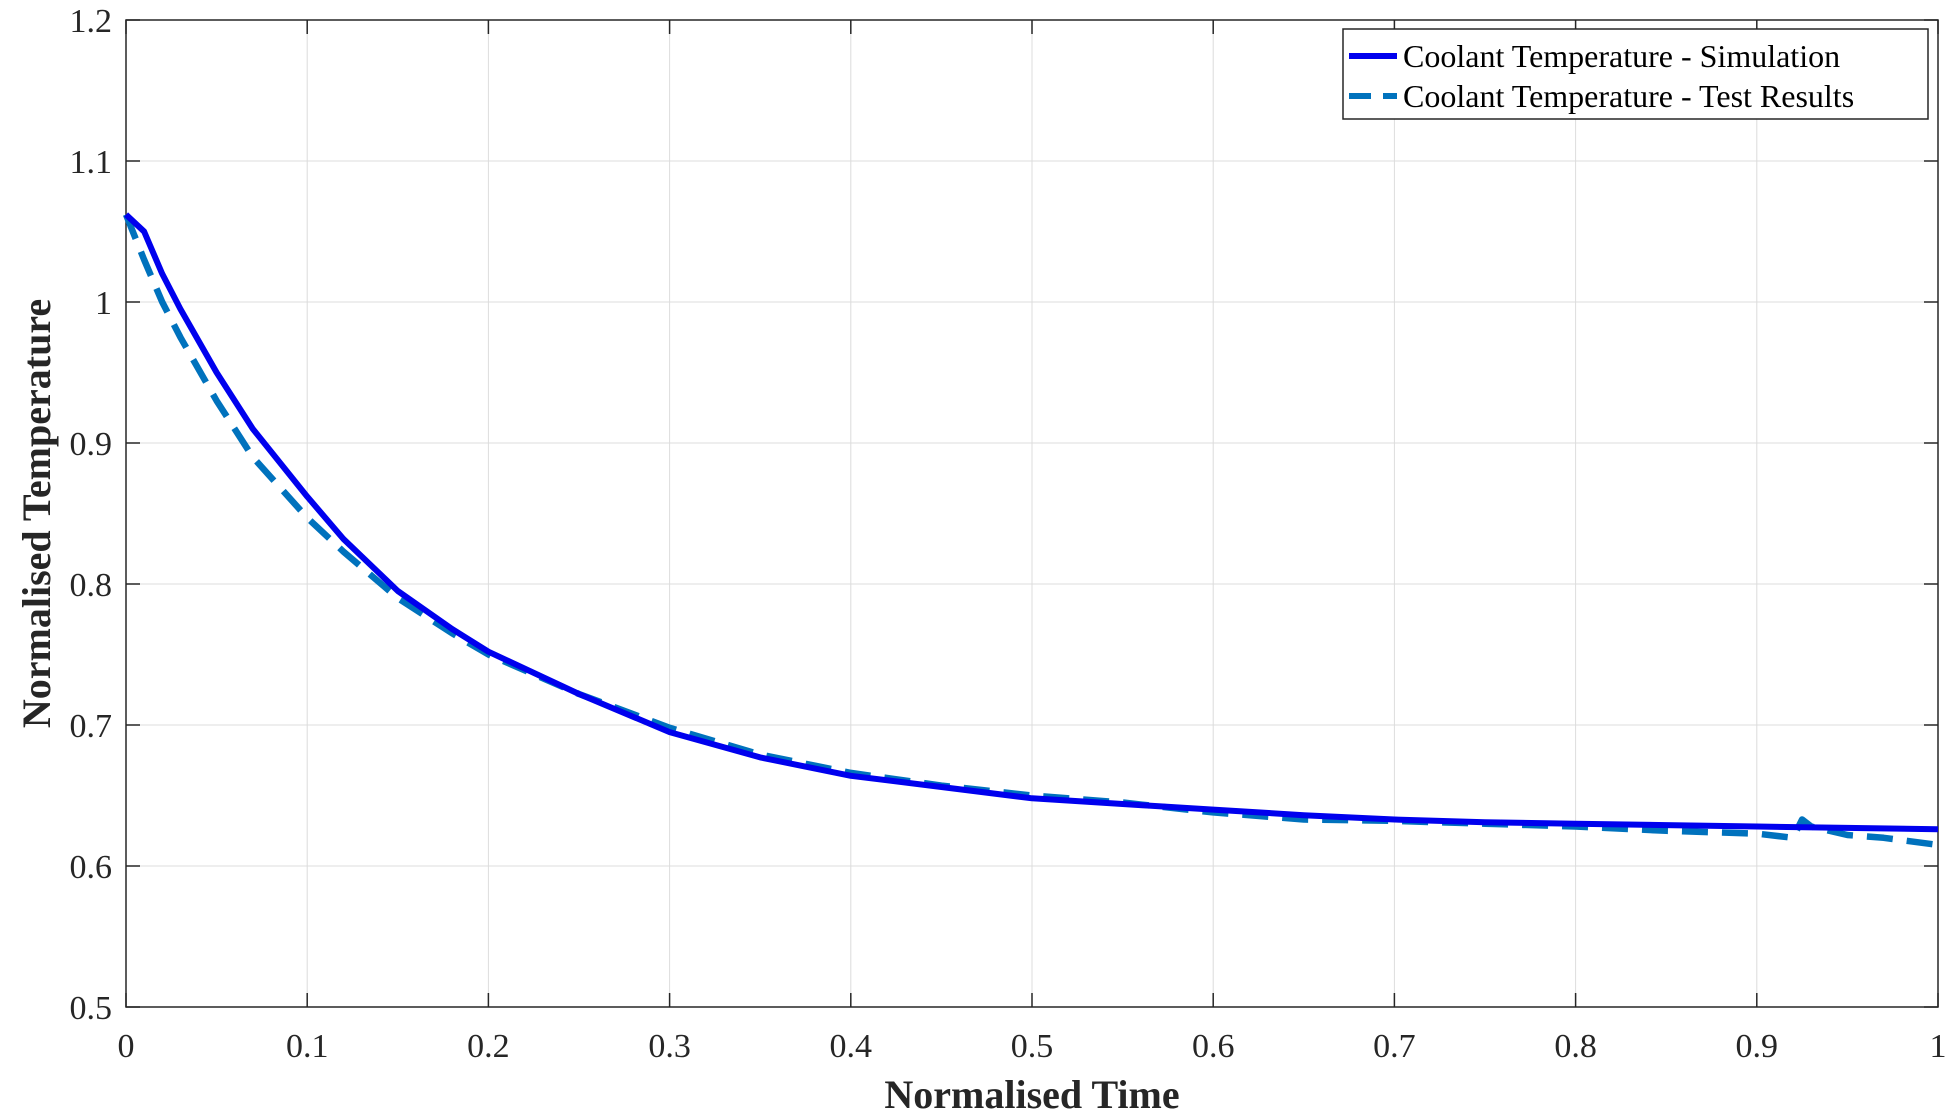 The image size is (1946, 1114). I want to click on x-tick-label: 0.8, so click(1575, 1046).